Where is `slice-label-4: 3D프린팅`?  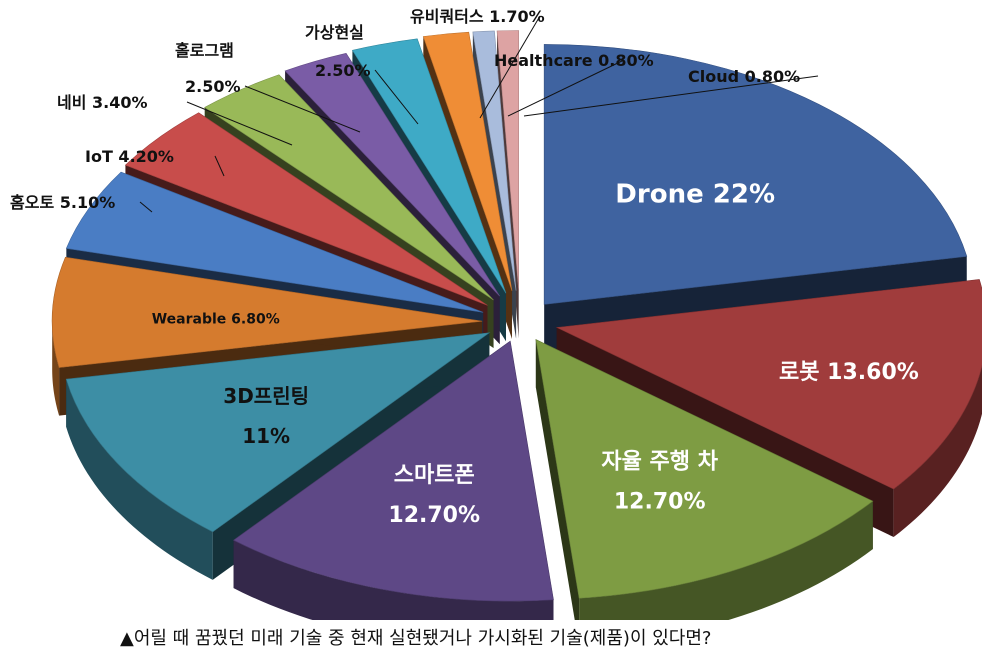
slice-label-4: 3D프린팅 is located at coordinates (266, 396).